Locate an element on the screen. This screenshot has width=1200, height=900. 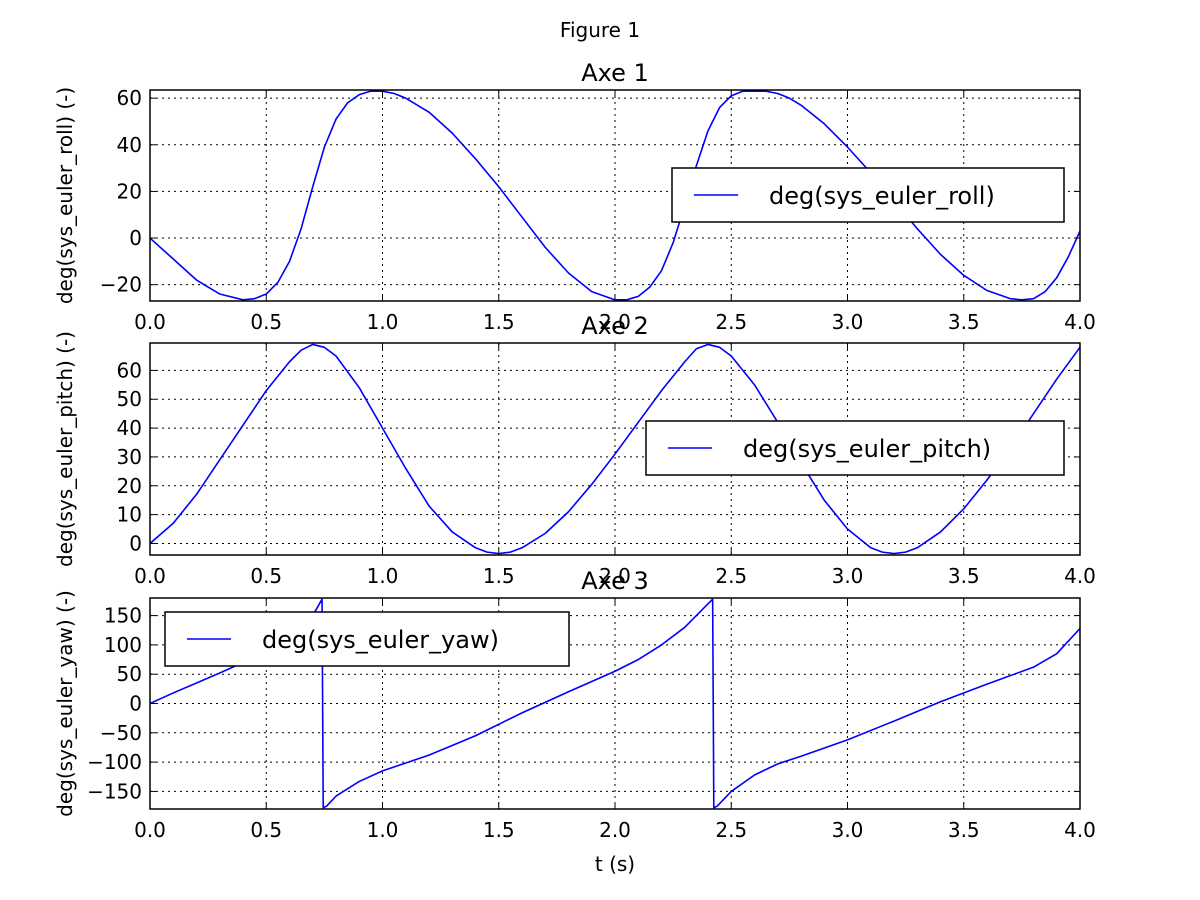
y-axis-label: deg(sys_euler_roll) (-) is located at coordinates (65, 195).